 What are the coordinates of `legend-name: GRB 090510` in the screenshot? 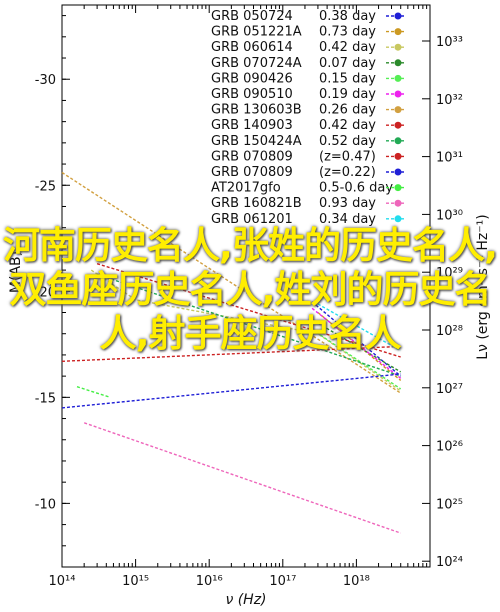 It's located at (252, 94).